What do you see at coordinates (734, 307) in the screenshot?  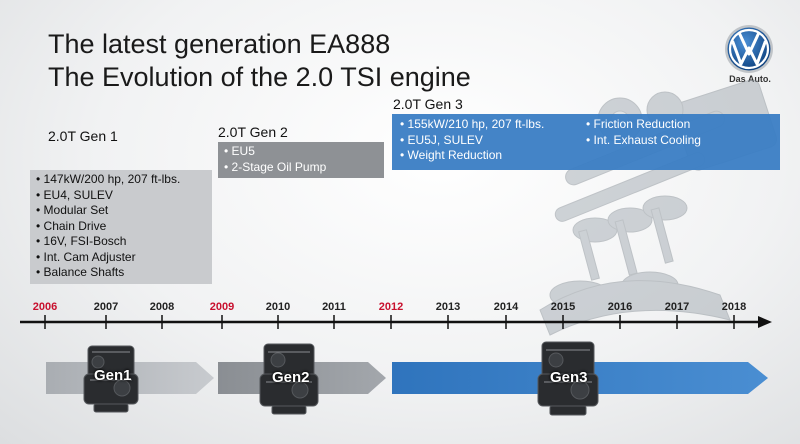 I see `year-label: 2018` at bounding box center [734, 307].